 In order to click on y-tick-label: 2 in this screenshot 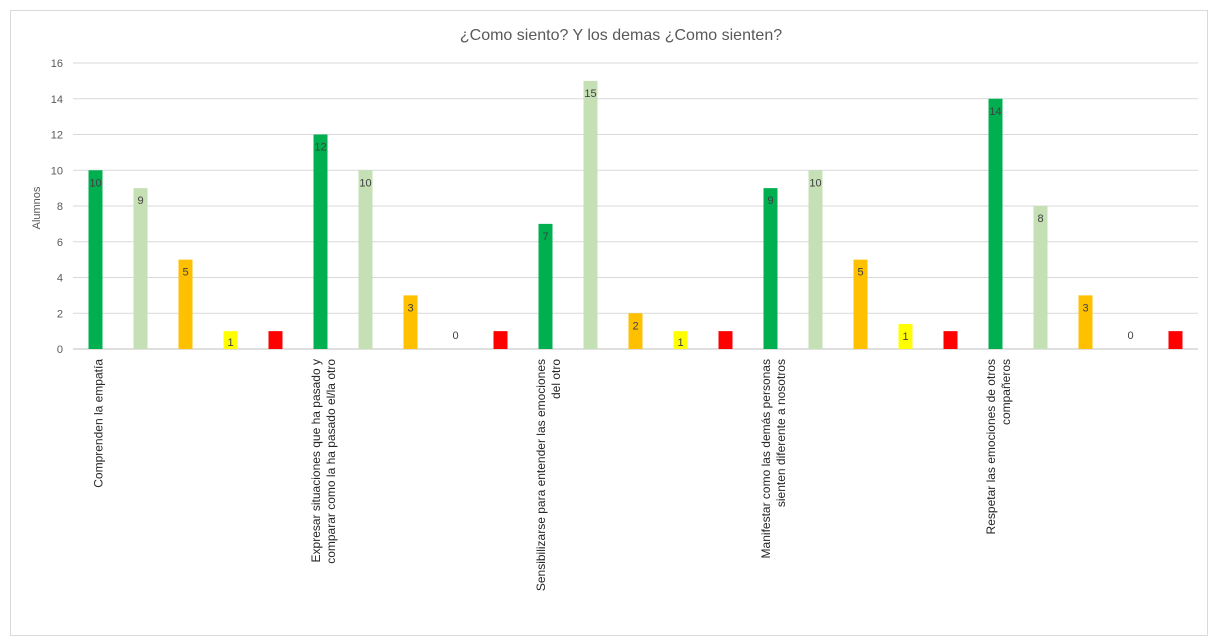, I will do `click(60, 314)`.